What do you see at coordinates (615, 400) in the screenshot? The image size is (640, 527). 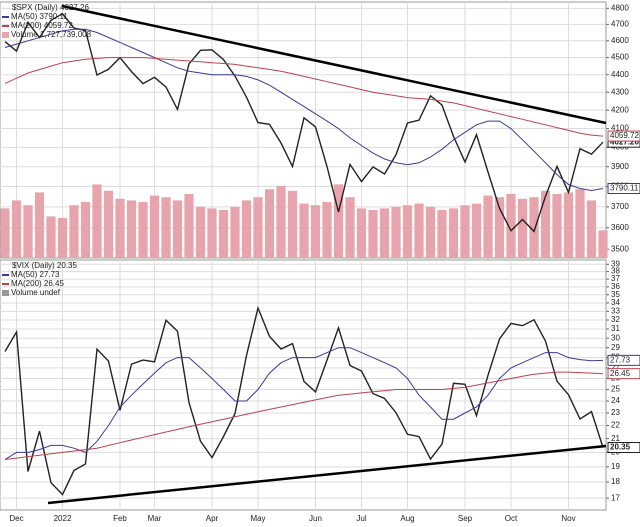 I see `y-tick-label: 24` at bounding box center [615, 400].